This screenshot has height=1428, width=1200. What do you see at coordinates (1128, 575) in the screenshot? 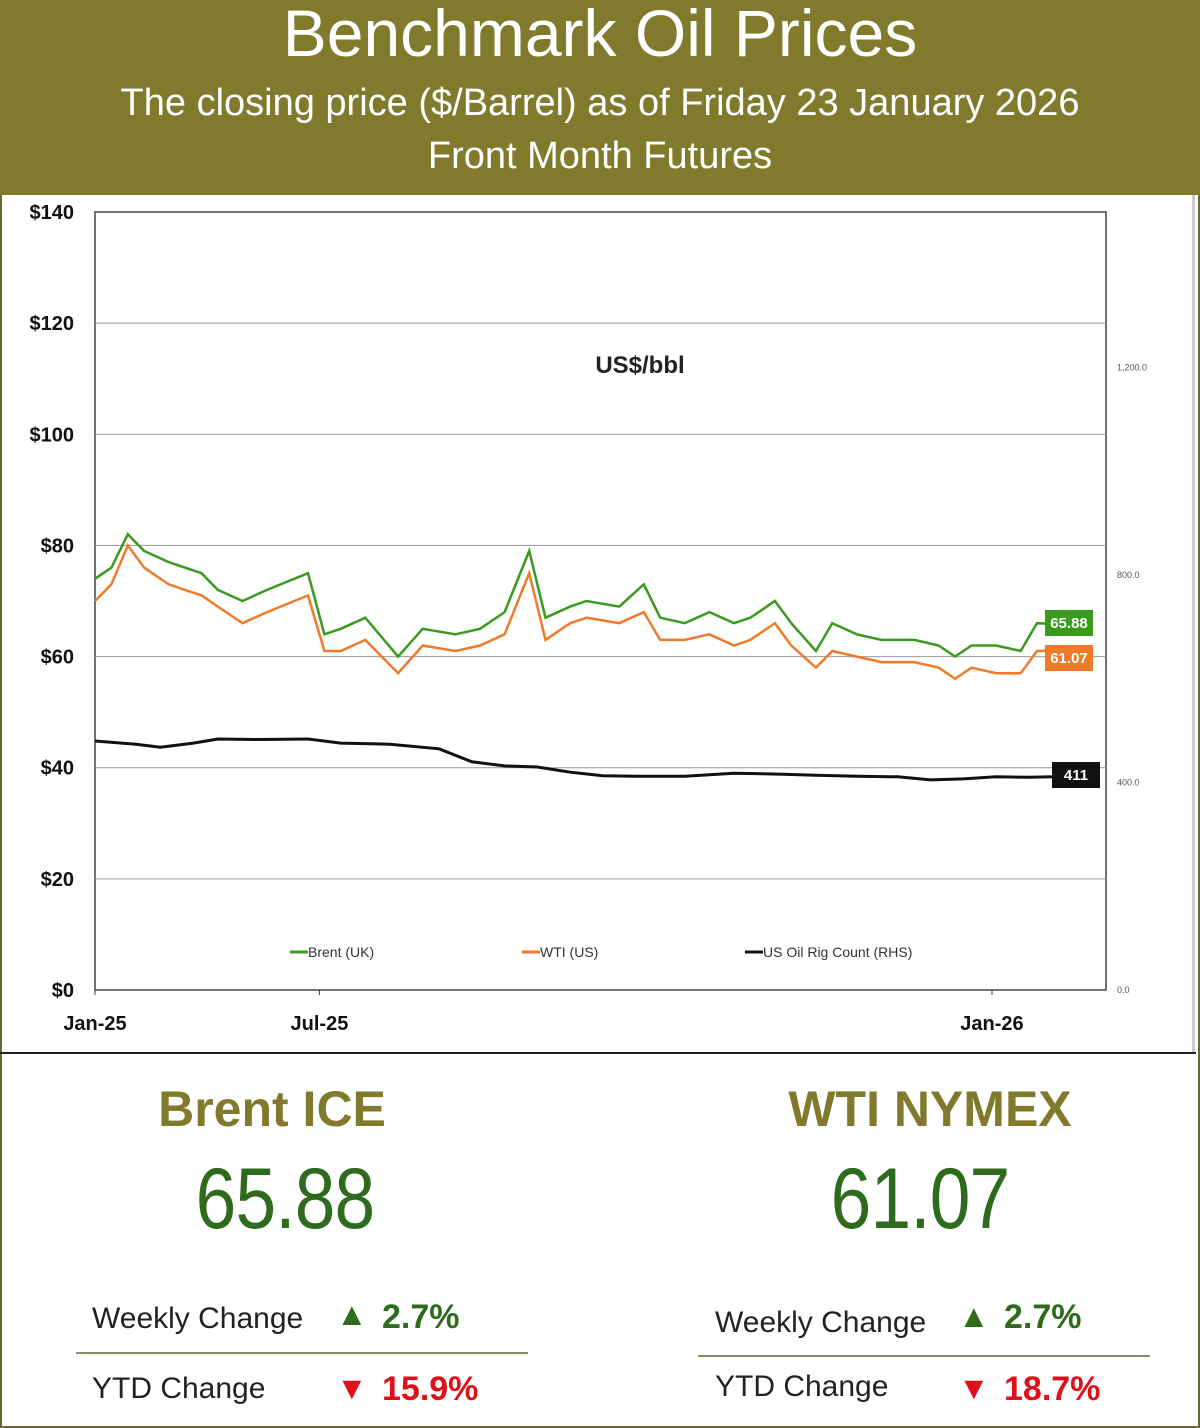
I see `y2-tick-label: 800.0` at bounding box center [1128, 575].